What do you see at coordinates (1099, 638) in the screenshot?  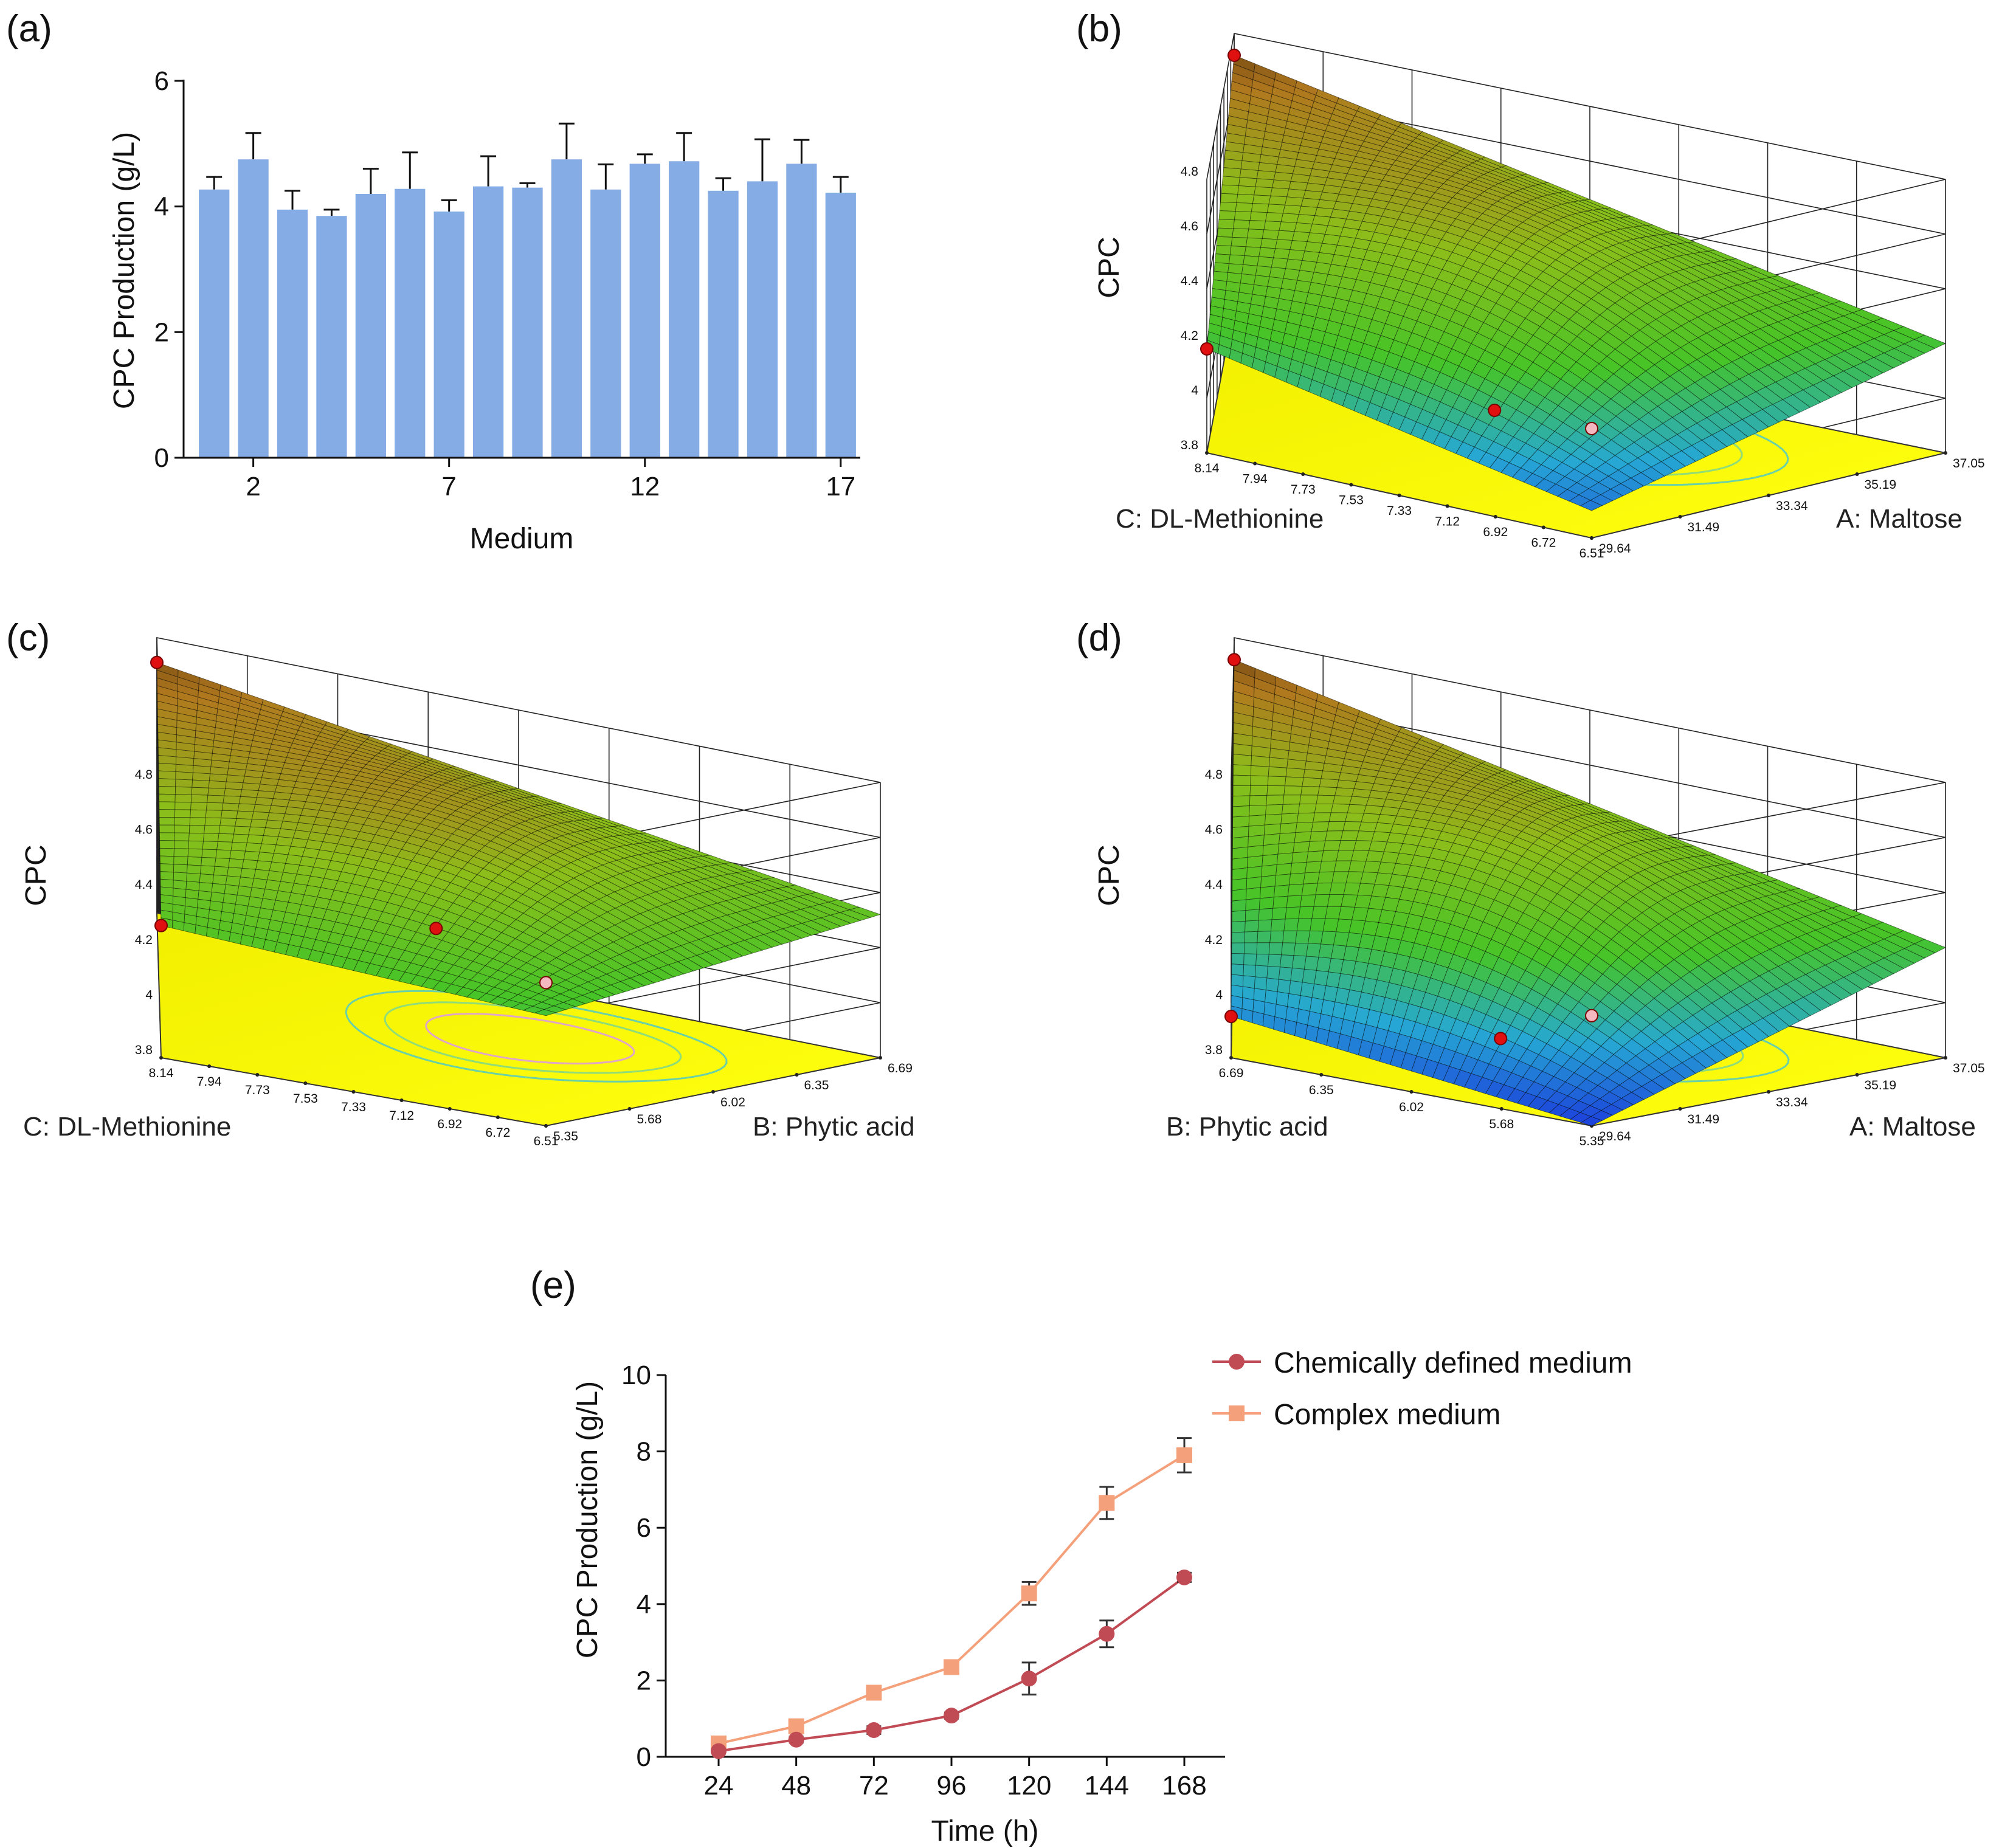 I see `panel-d-label: (d)` at bounding box center [1099, 638].